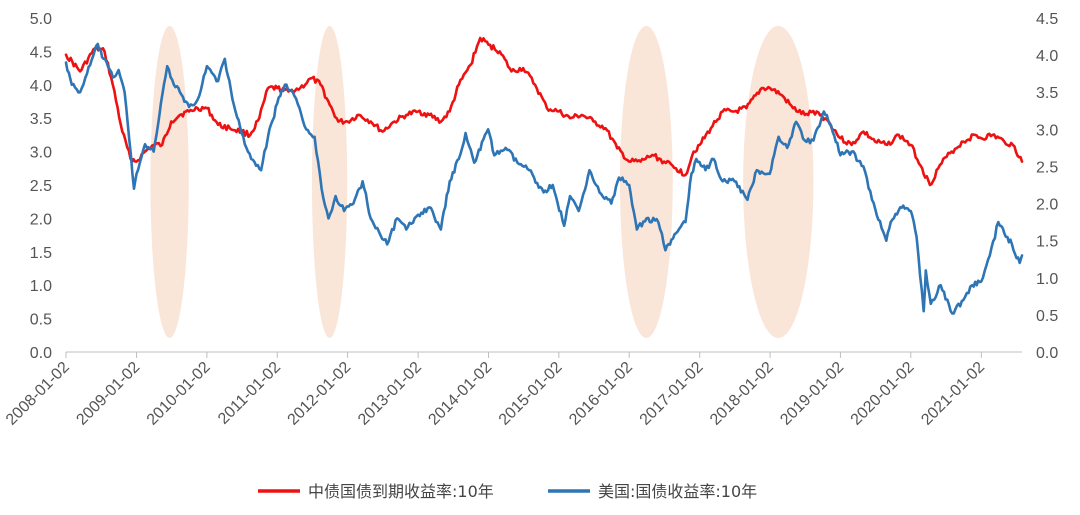 The width and height of the screenshot is (1080, 515). What do you see at coordinates (41, 286) in the screenshot?
I see `y-left-tick-label: 1.0` at bounding box center [41, 286].